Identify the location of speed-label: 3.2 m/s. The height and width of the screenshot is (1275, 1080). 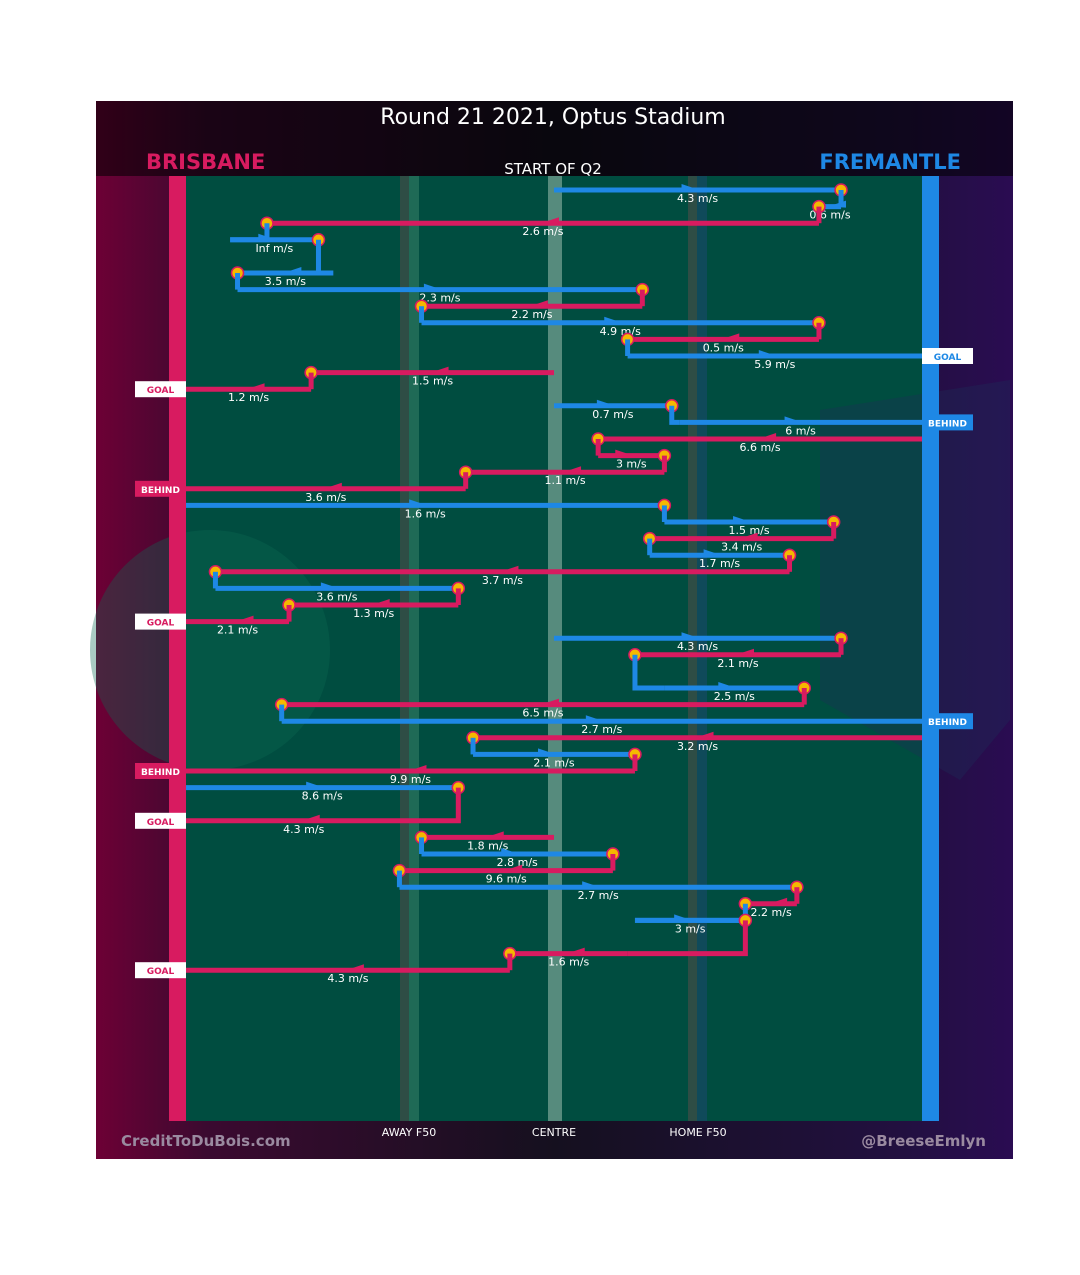
(697, 746).